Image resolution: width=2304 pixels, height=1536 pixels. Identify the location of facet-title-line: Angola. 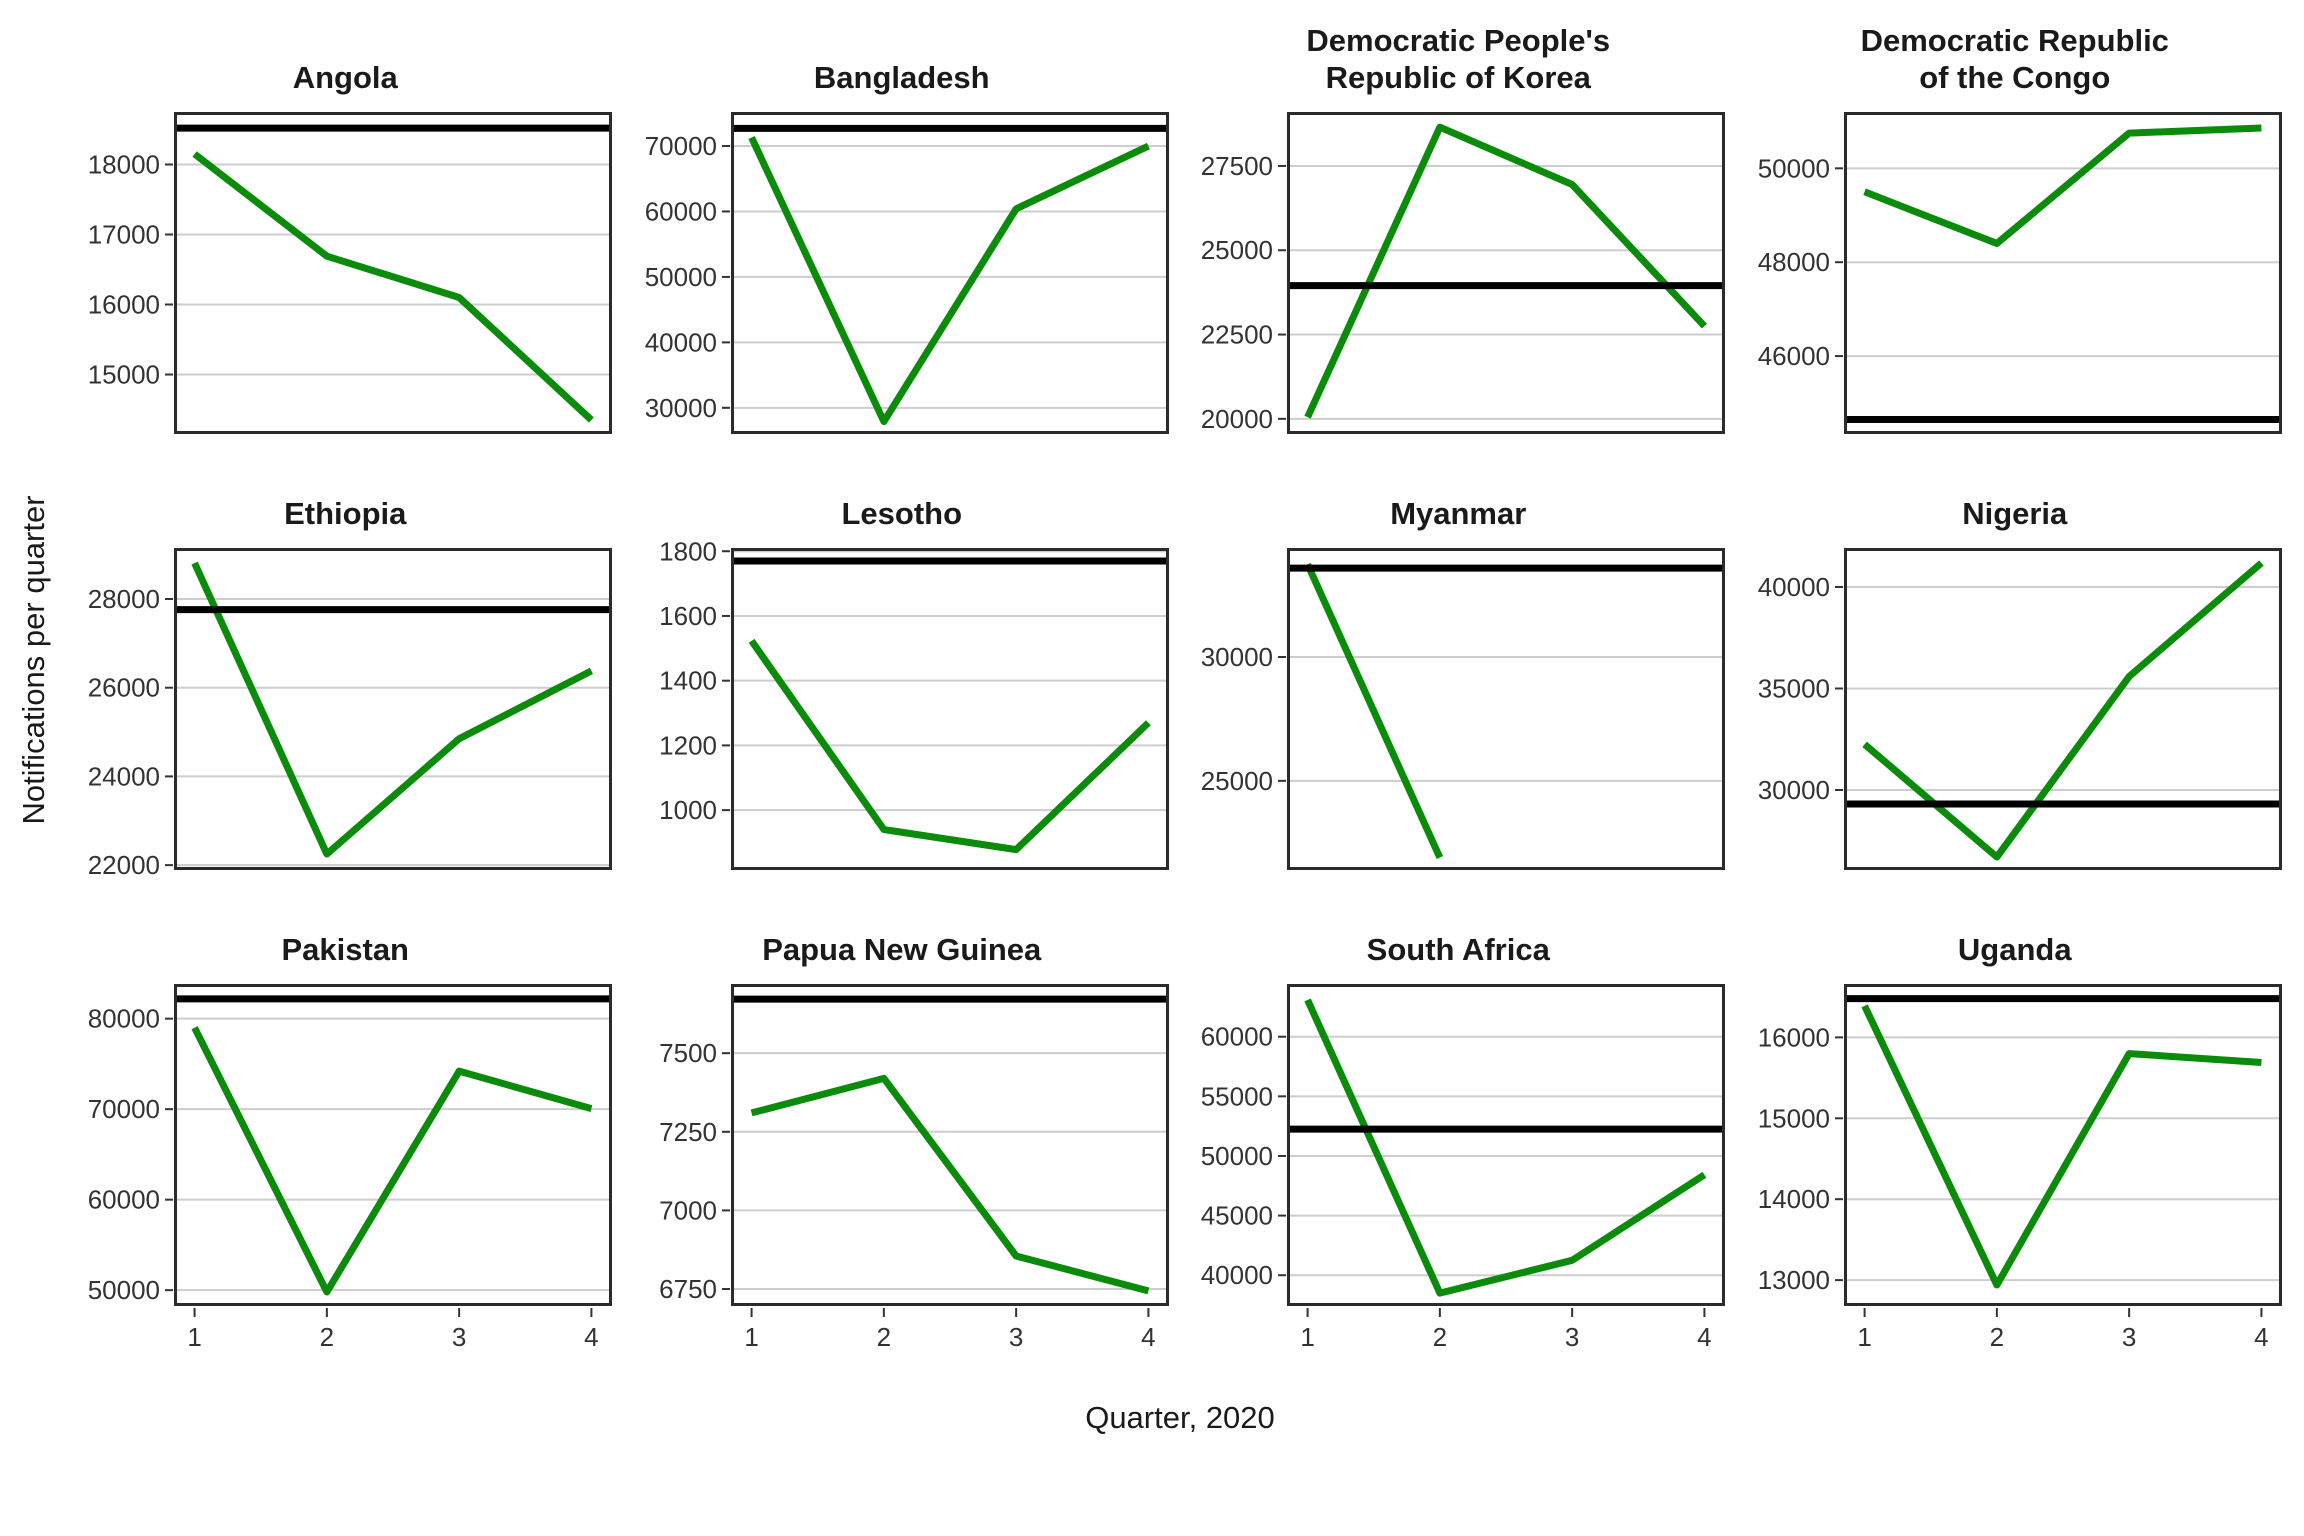
(345, 77).